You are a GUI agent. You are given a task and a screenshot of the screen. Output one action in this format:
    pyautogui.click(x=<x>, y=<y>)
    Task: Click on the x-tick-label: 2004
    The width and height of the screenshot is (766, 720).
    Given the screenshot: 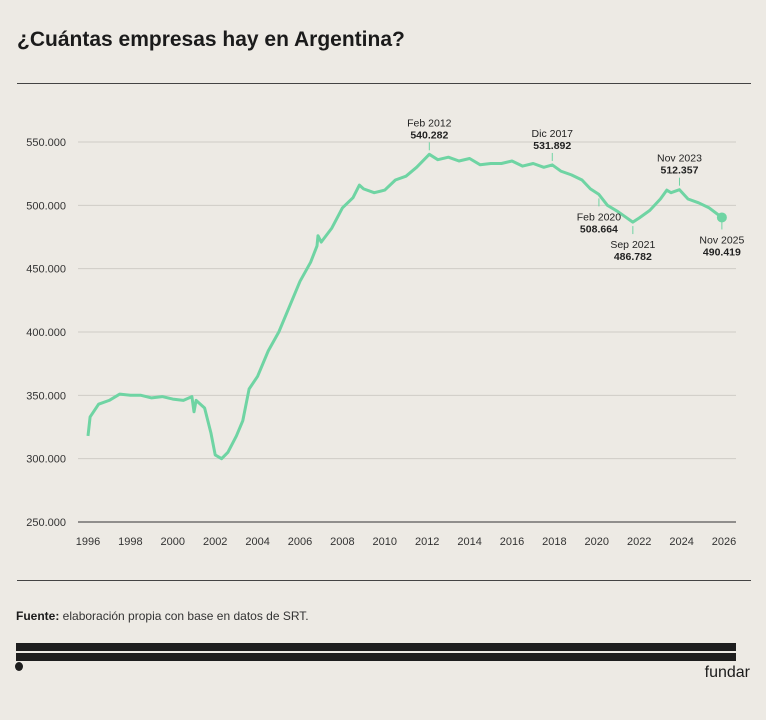 What is the action you would take?
    pyautogui.click(x=257, y=542)
    